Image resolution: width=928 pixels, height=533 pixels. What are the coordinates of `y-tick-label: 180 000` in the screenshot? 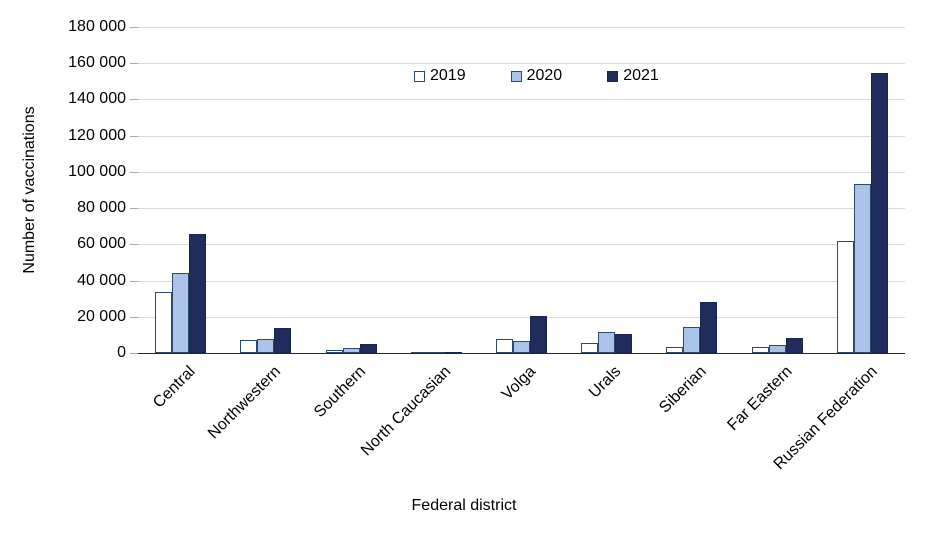 It's located at (97, 26).